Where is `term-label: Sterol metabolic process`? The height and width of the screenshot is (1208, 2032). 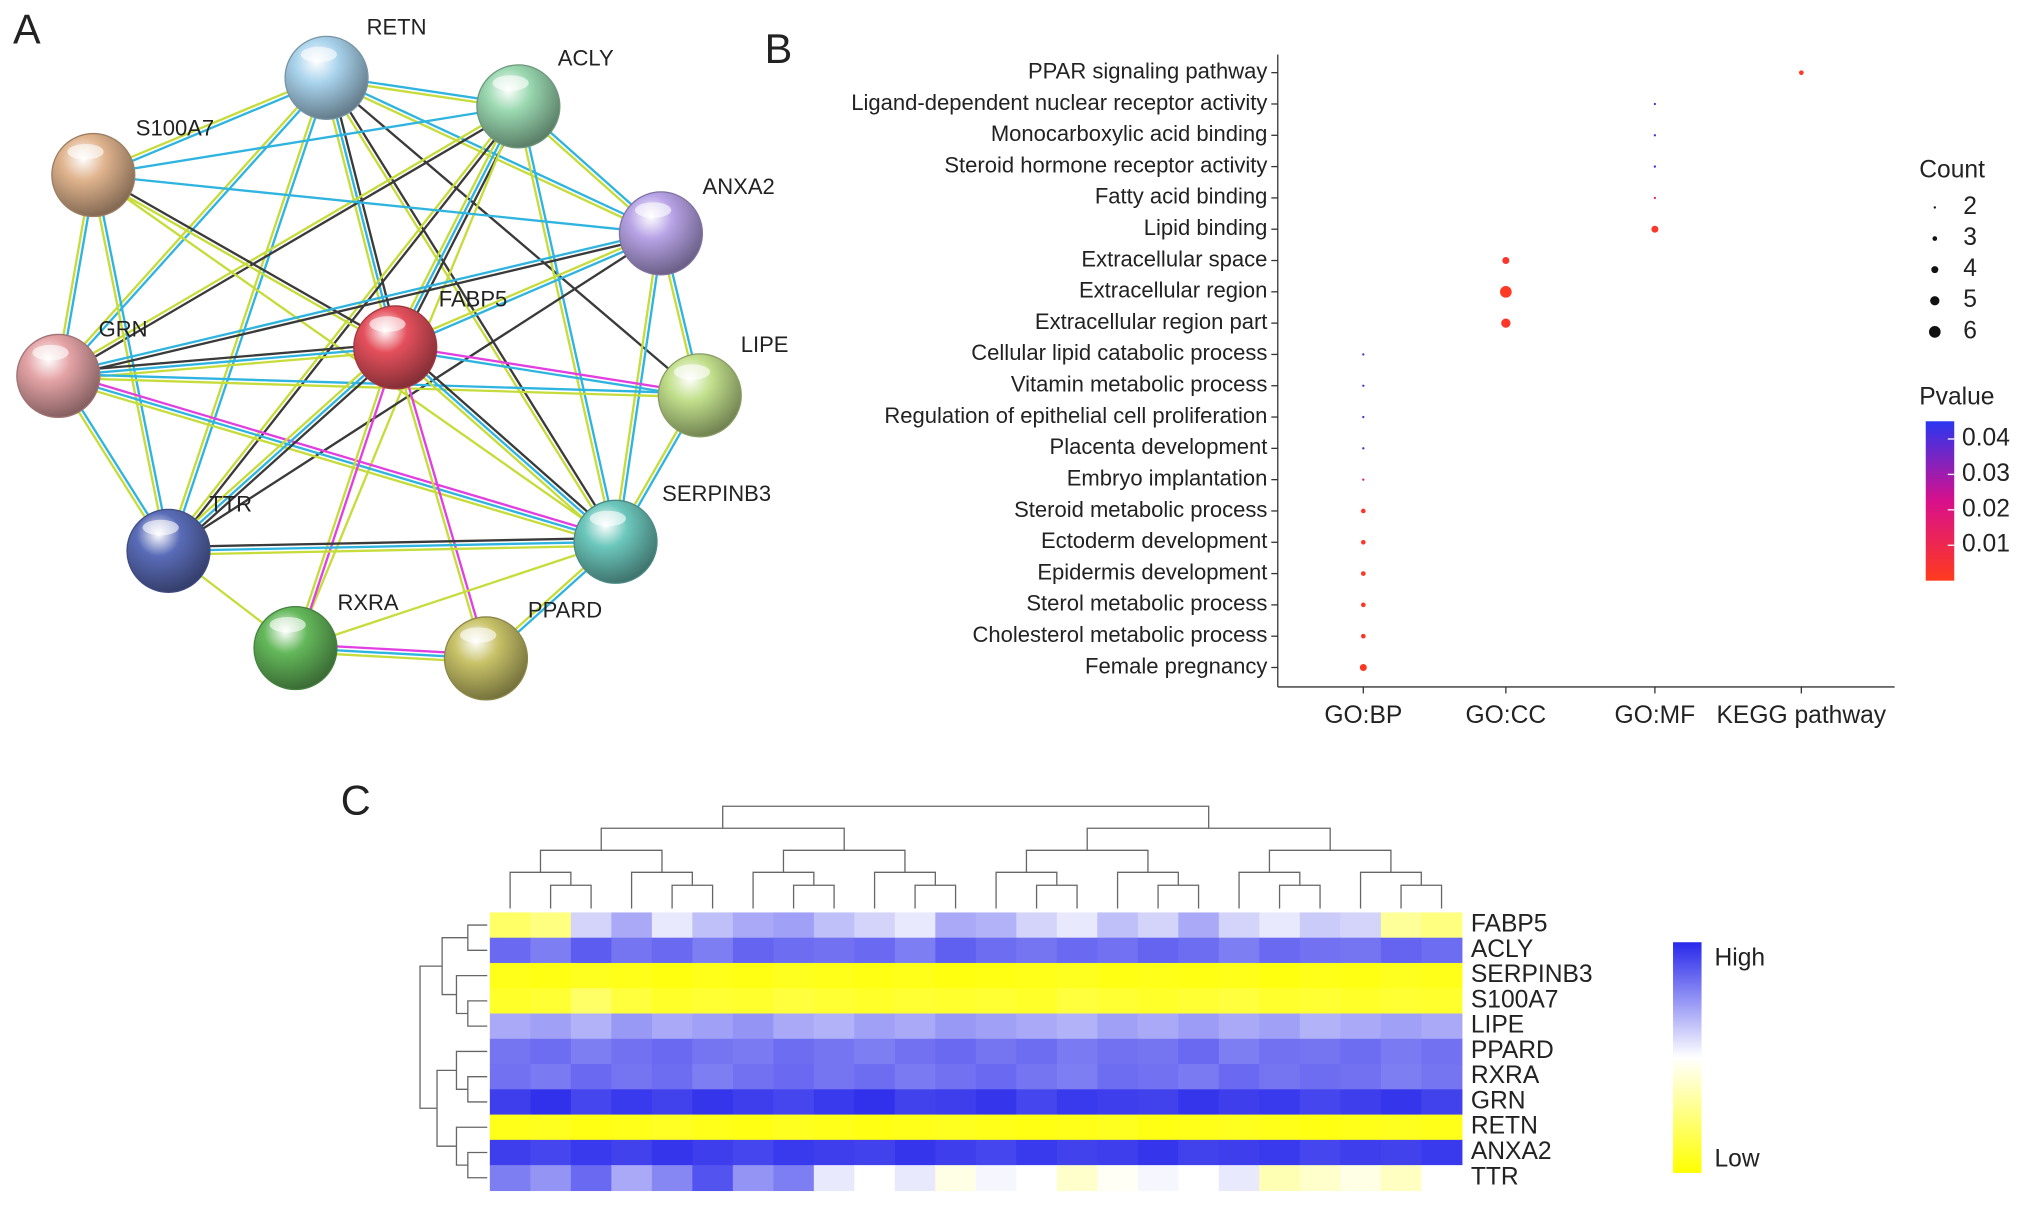
term-label: Sterol metabolic process is located at coordinates (1146, 603).